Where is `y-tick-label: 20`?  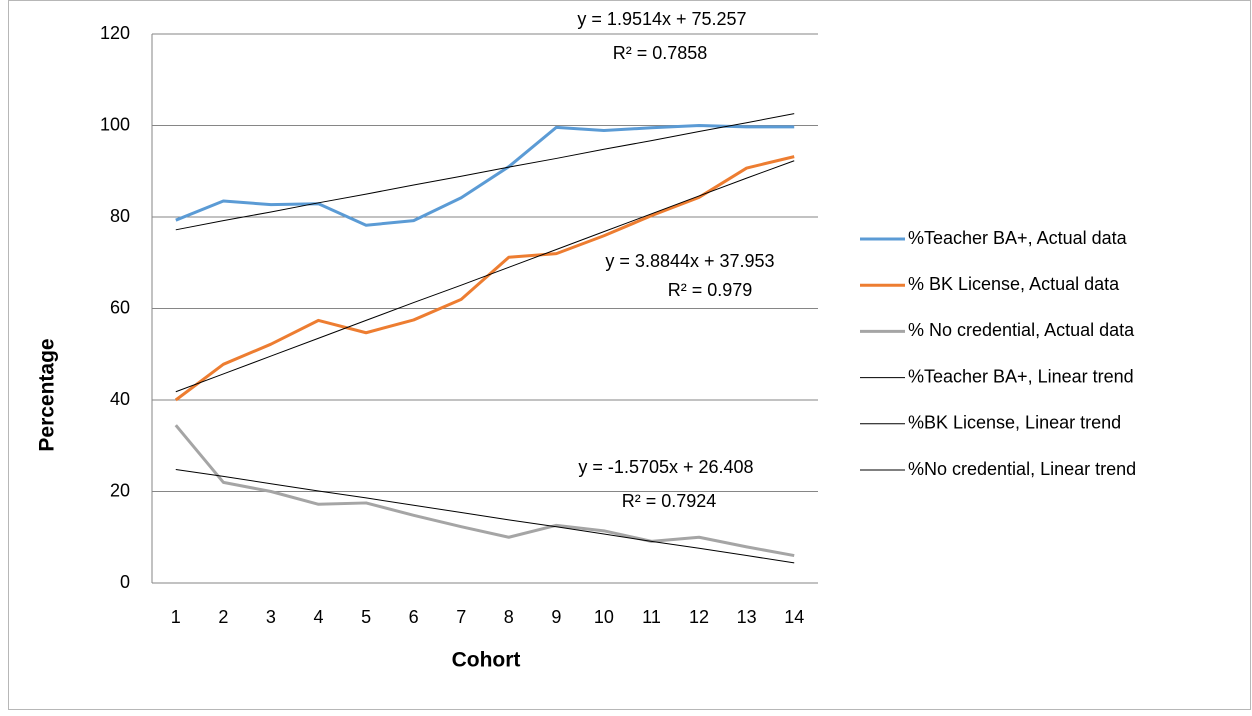 y-tick-label: 20 is located at coordinates (120, 490).